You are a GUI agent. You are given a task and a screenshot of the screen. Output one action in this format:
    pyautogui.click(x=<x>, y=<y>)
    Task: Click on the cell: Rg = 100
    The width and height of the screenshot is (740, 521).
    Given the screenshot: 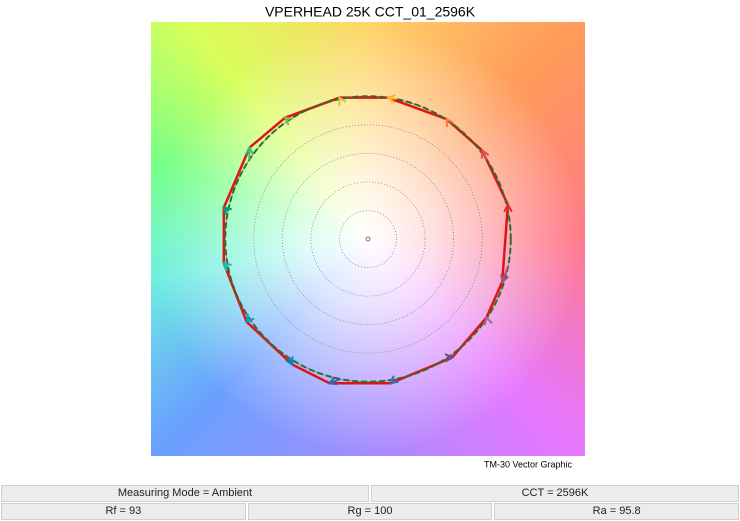 What is the action you would take?
    pyautogui.click(x=370, y=511)
    